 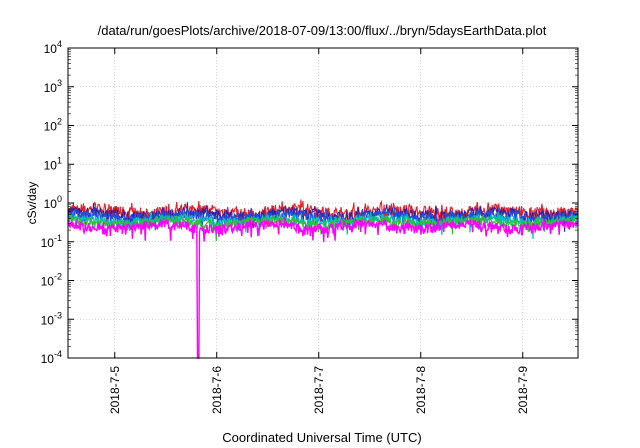 What do you see at coordinates (523, 390) in the screenshot?
I see `x-tick-label: 2018-7-9` at bounding box center [523, 390].